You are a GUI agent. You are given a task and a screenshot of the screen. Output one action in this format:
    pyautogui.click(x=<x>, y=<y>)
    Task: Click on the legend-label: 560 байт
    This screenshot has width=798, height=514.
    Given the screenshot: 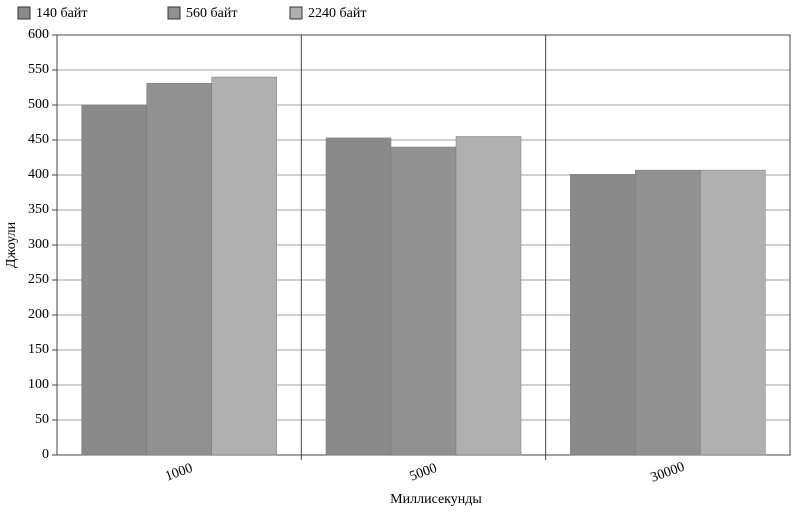 What is the action you would take?
    pyautogui.click(x=211, y=13)
    